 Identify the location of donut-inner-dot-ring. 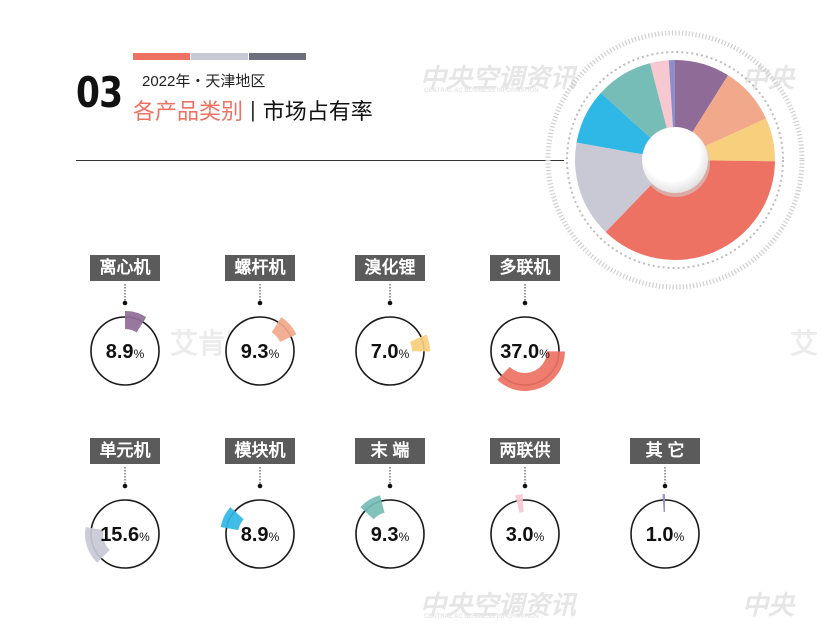
(675, 160).